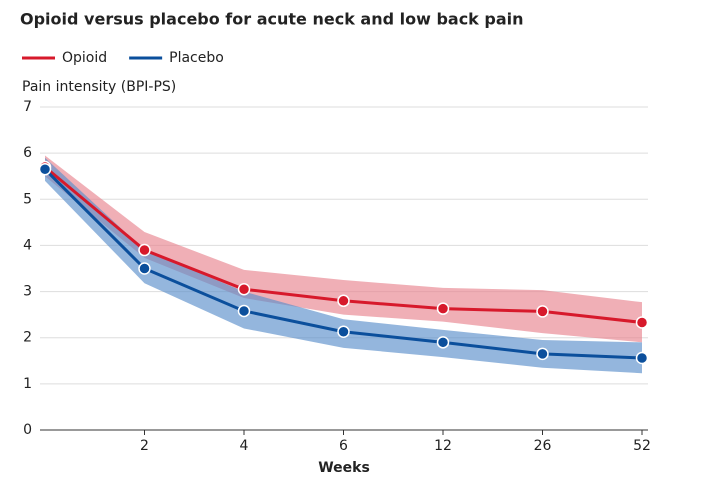 The image size is (703, 490). What do you see at coordinates (344, 468) in the screenshot?
I see `x-axis-title: Weeks` at bounding box center [344, 468].